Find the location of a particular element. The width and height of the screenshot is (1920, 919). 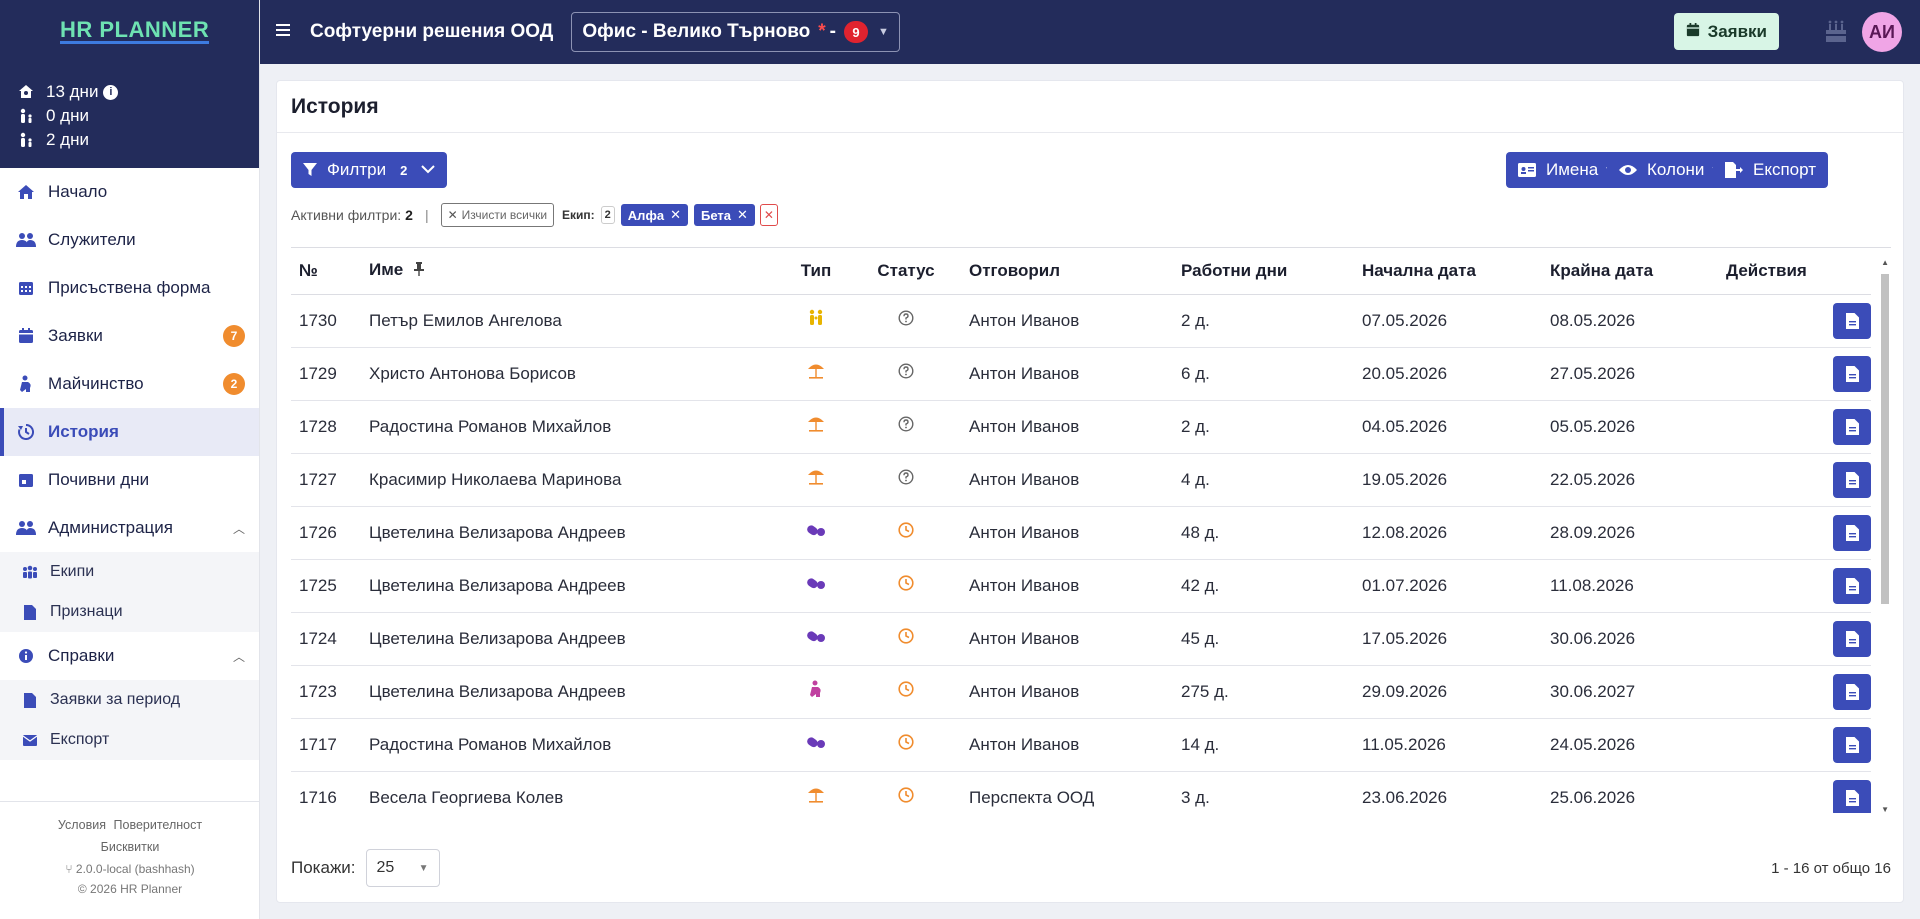

scrollbar: ▲ ▼ is located at coordinates (1885, 535).